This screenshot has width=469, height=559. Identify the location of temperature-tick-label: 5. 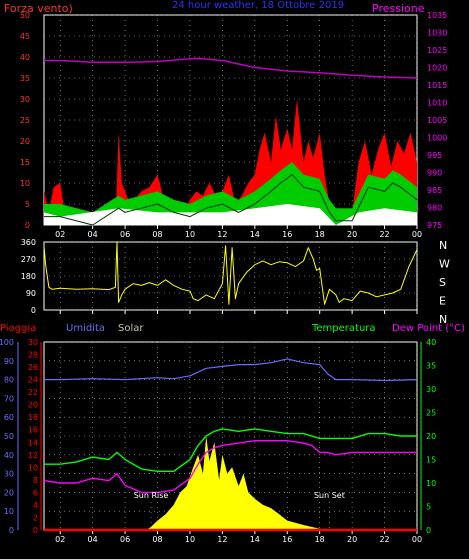
(428, 507).